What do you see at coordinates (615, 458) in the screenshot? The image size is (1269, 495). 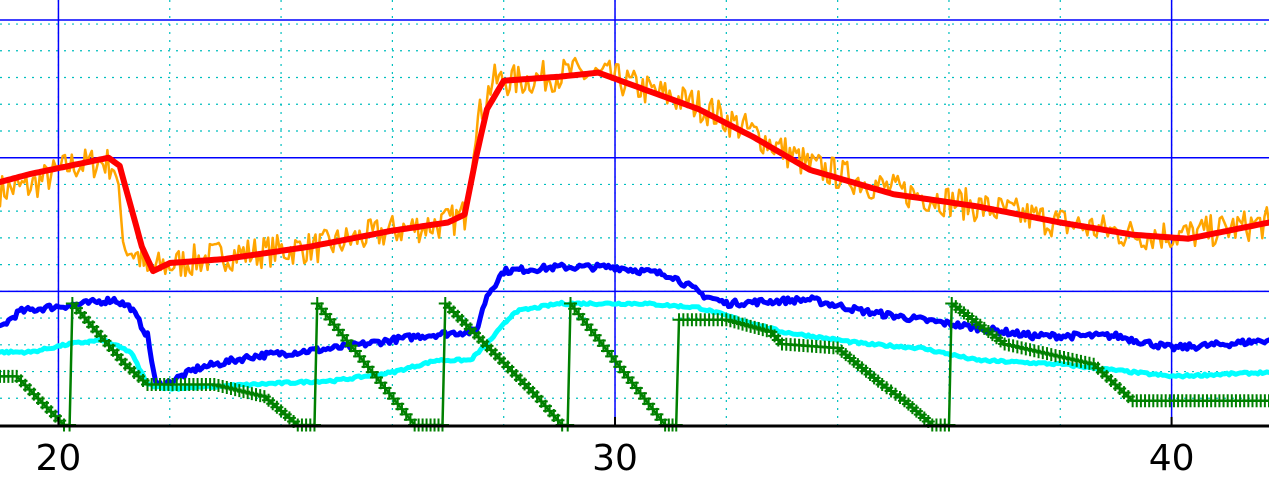 I see `x-tick-label: 30` at bounding box center [615, 458].